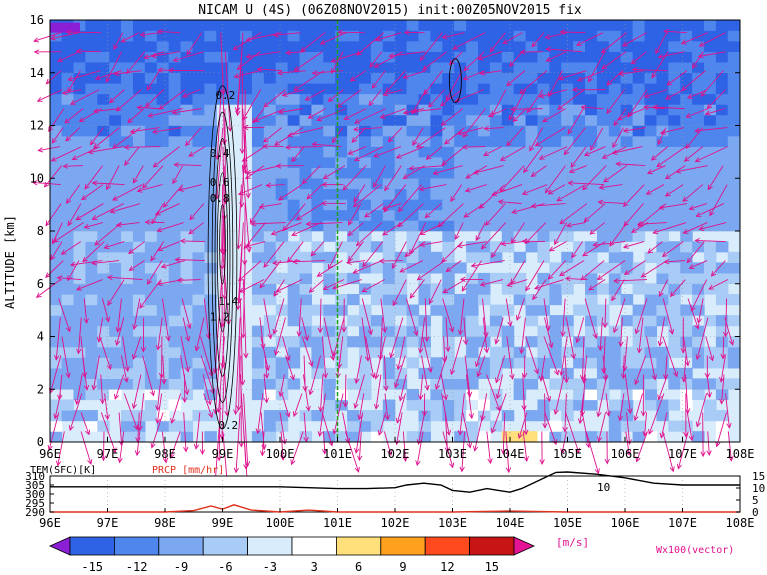 Image resolution: width=767 pixels, height=575 pixels. What do you see at coordinates (35, 476) in the screenshot?
I see `surface-left-tick-label: 310` at bounding box center [35, 476].